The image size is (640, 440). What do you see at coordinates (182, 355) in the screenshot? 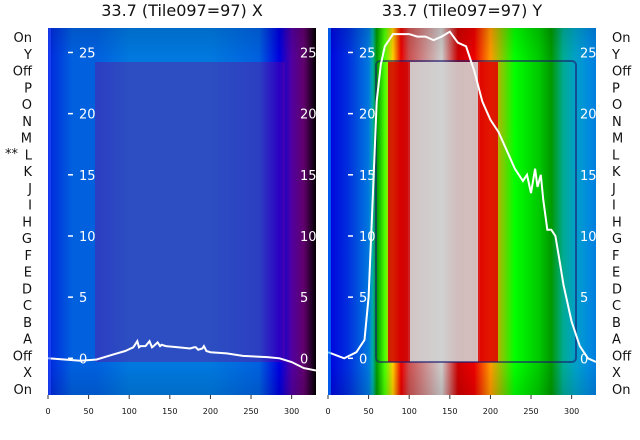
I see `profile-line` at bounding box center [182, 355].